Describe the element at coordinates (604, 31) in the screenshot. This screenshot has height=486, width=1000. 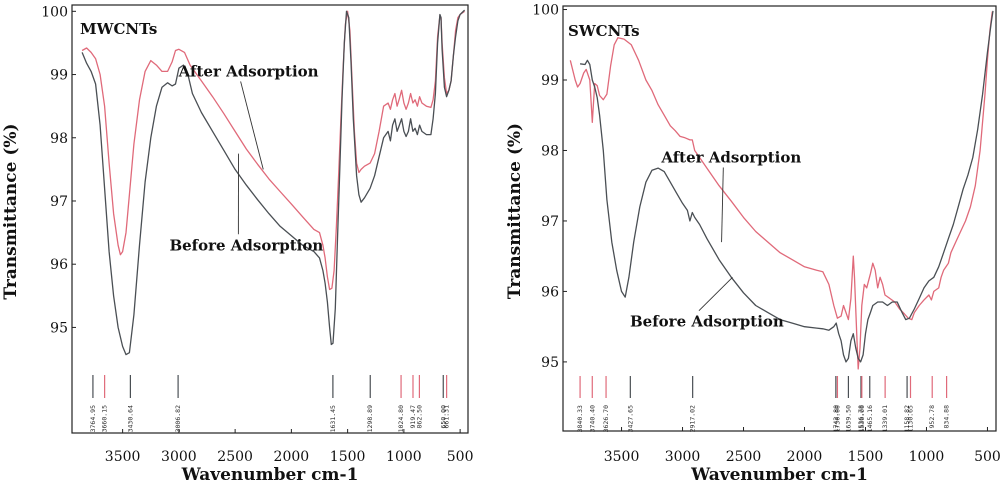
I see `panel-title: SWCNTs` at that location.